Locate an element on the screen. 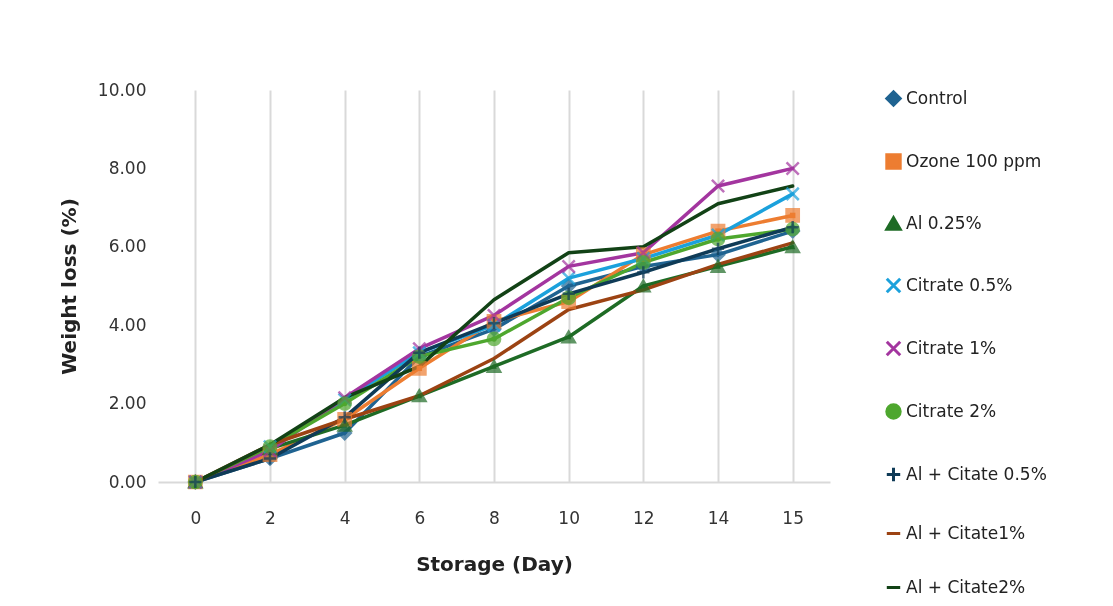 Image resolution: width=1113 pixels, height=606 pixels. legend-label: Citrate 0.5% is located at coordinates (959, 284).